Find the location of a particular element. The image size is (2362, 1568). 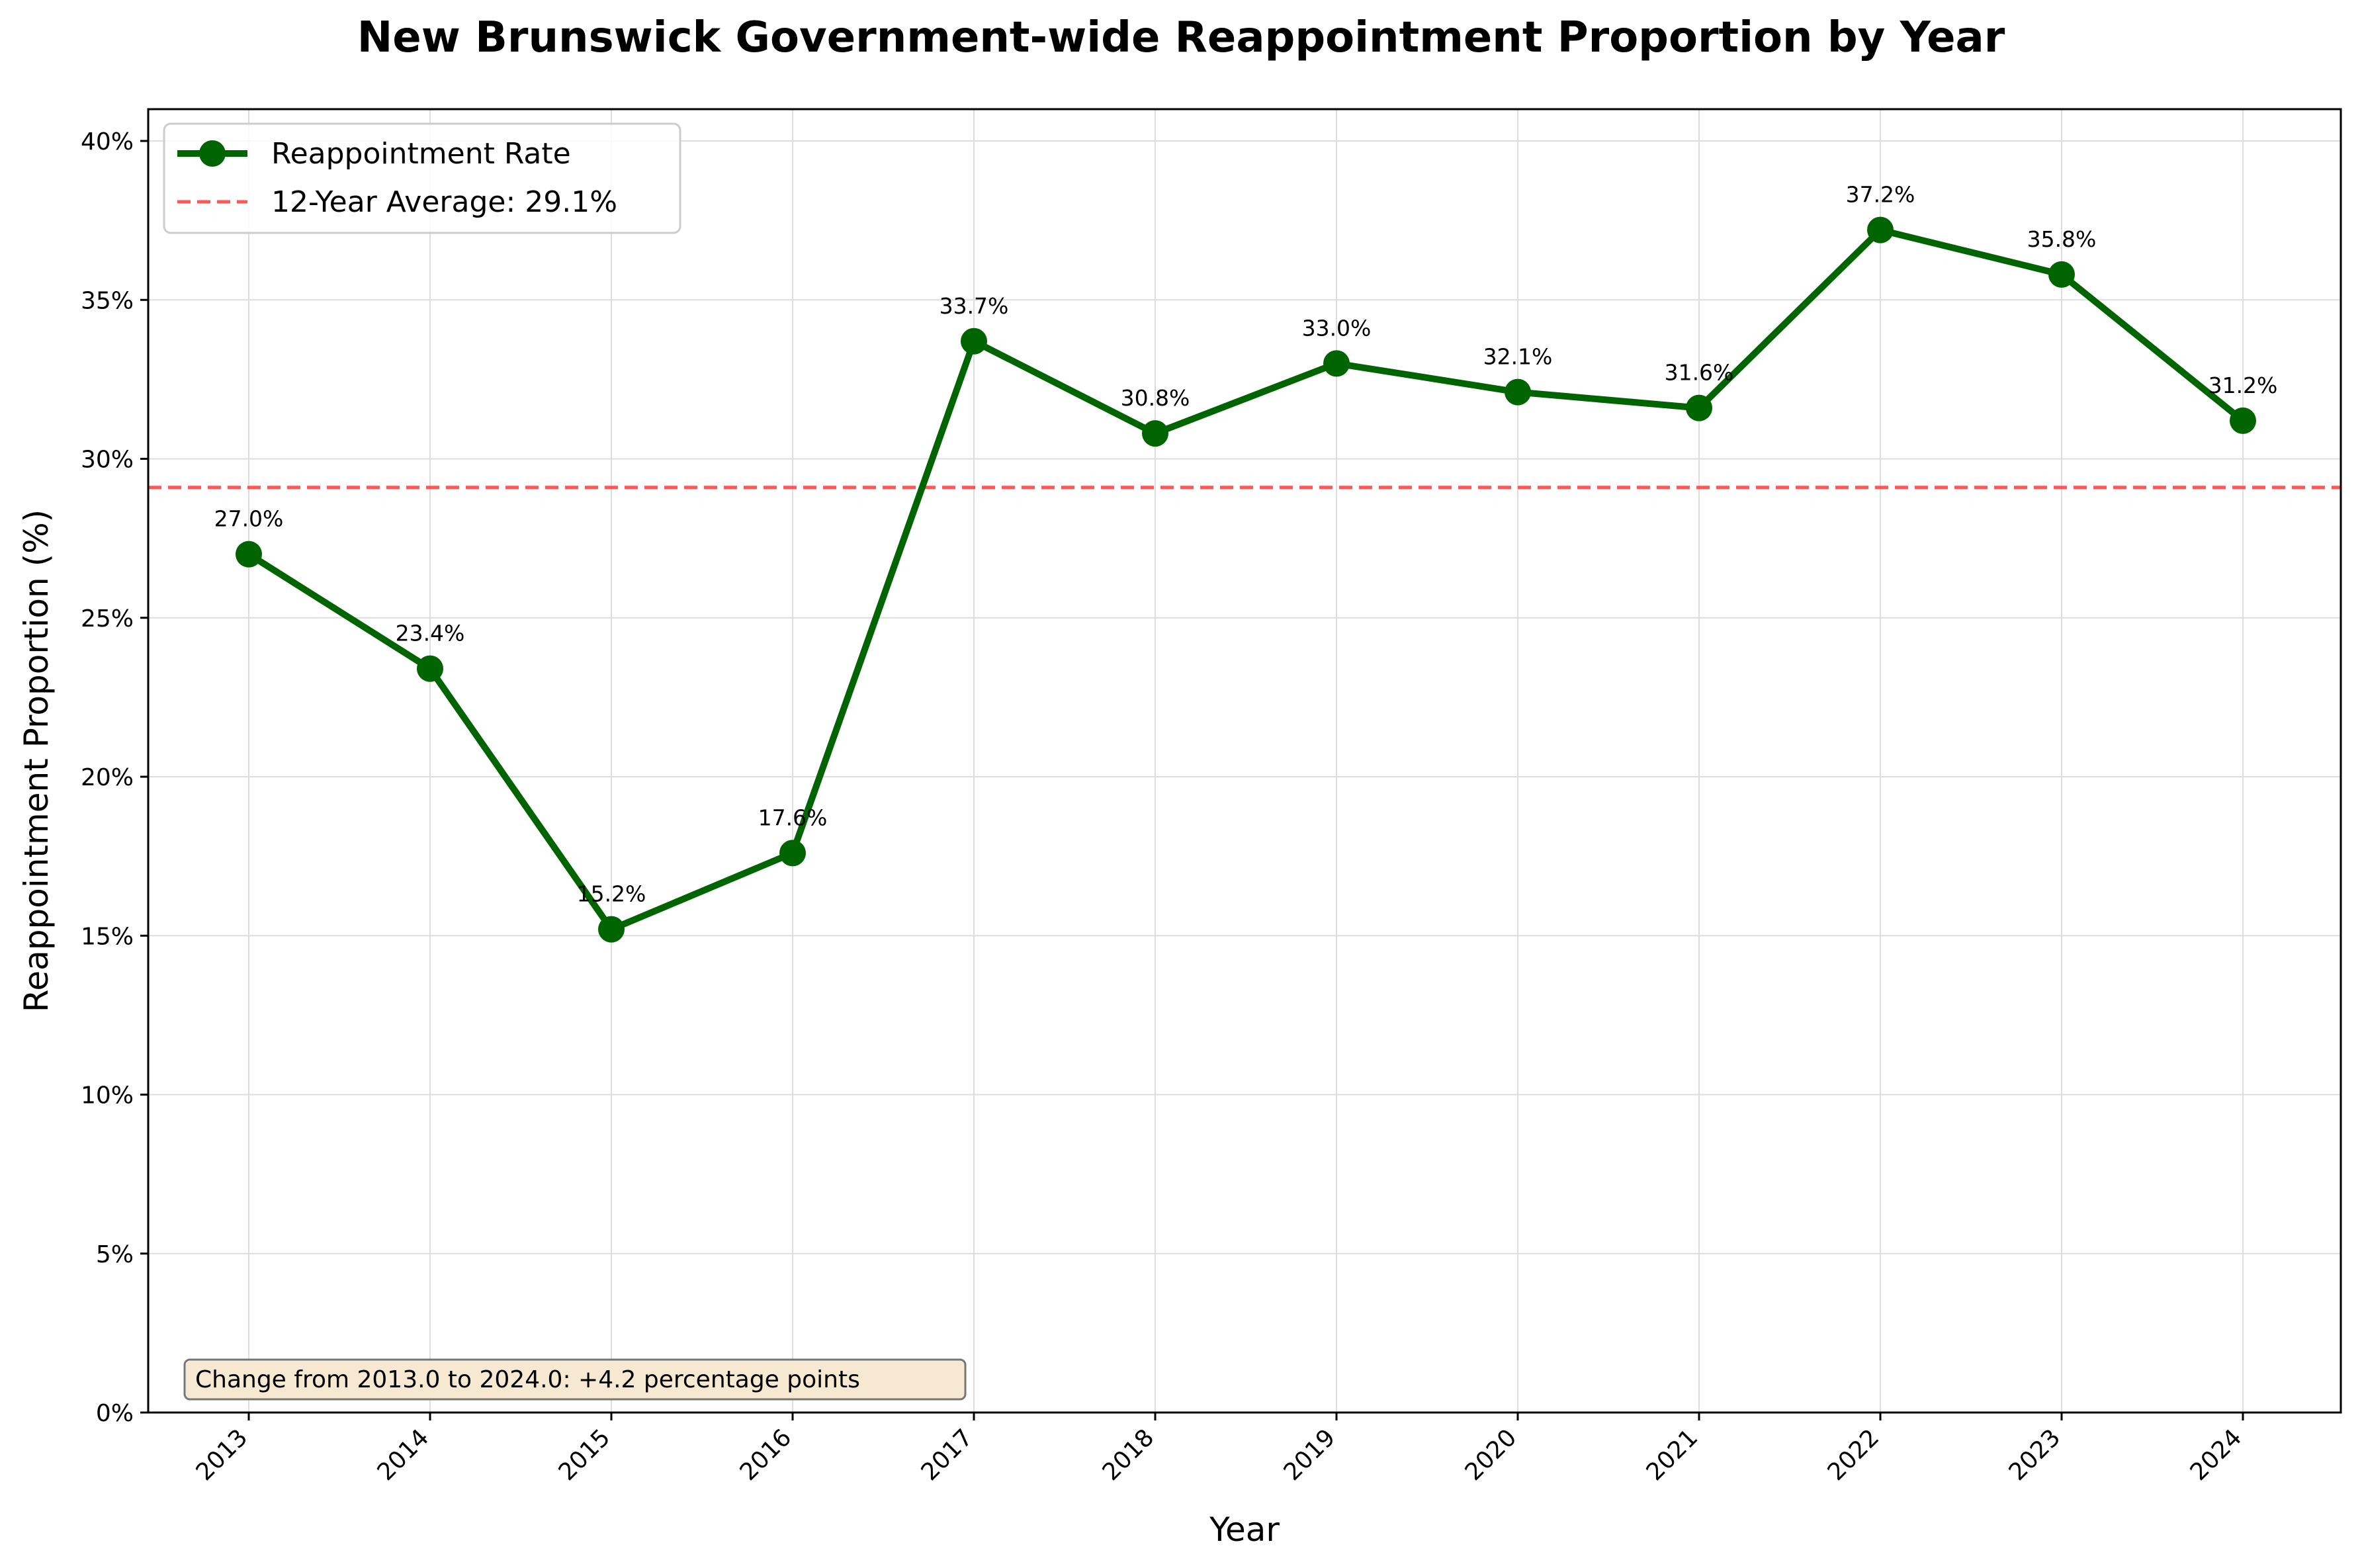

y-tick-label: 35% is located at coordinates (107, 301).